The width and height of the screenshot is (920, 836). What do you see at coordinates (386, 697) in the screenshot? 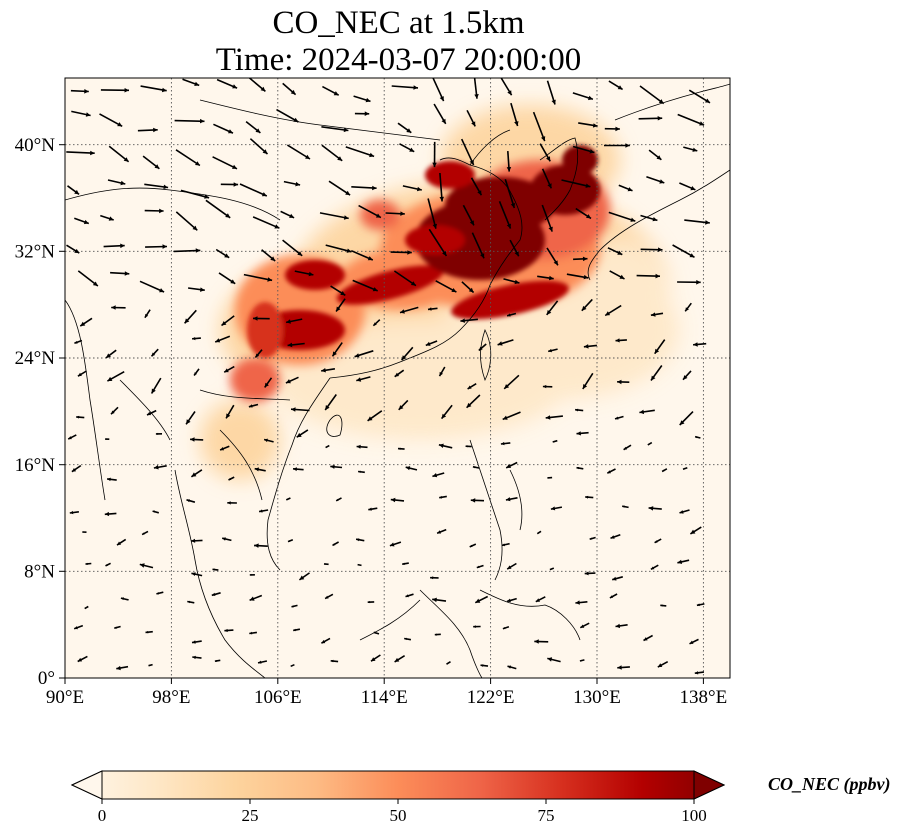
I see `lon-tick-labels: 90°E 98°E 106°E 114°E 122°E 130°E 138°E` at bounding box center [386, 697].